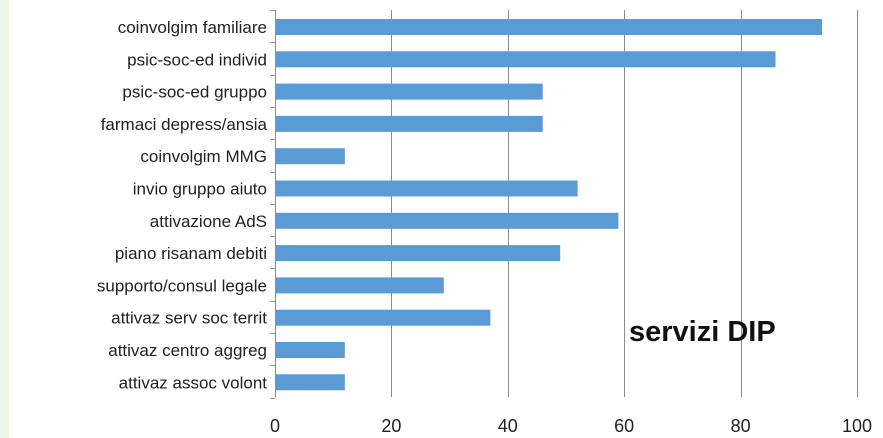 This screenshot has width=883, height=438. I want to click on category-label: attivaz assoc volont, so click(193, 382).